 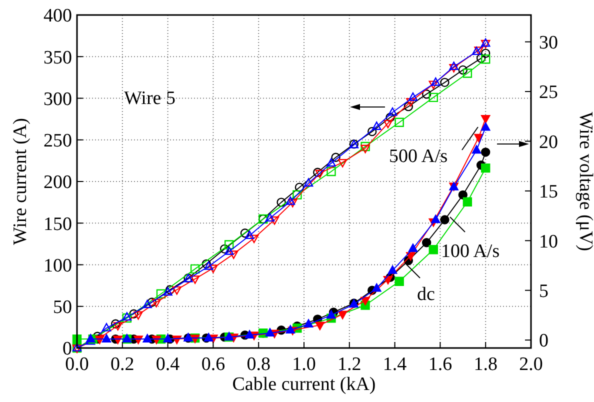 What do you see at coordinates (548, 241) in the screenshot?
I see `y2-tick-label: 10` at bounding box center [548, 241].